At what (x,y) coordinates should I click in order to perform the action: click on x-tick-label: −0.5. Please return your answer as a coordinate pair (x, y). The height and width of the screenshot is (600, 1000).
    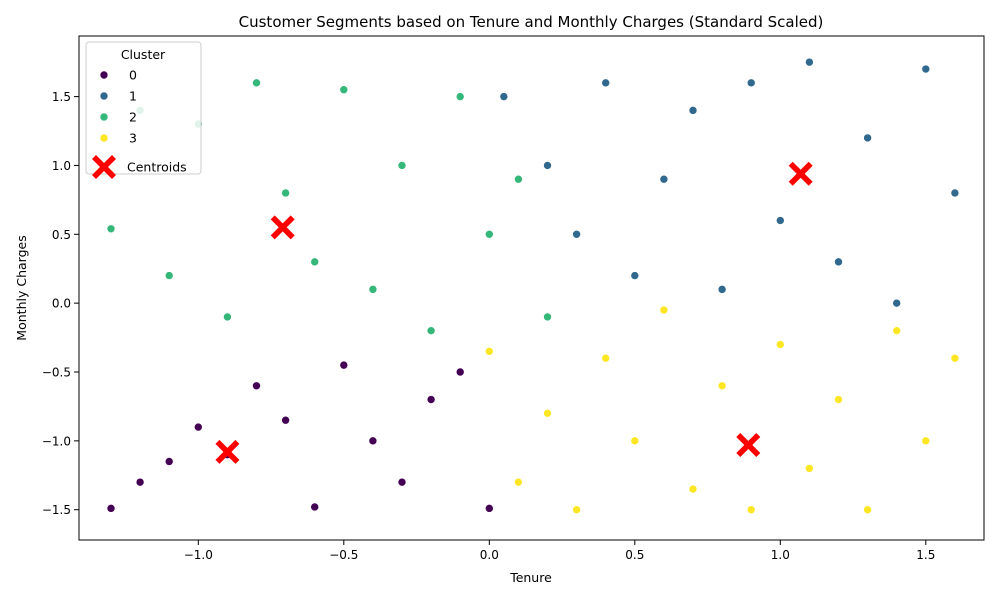
    Looking at the image, I should click on (343, 555).